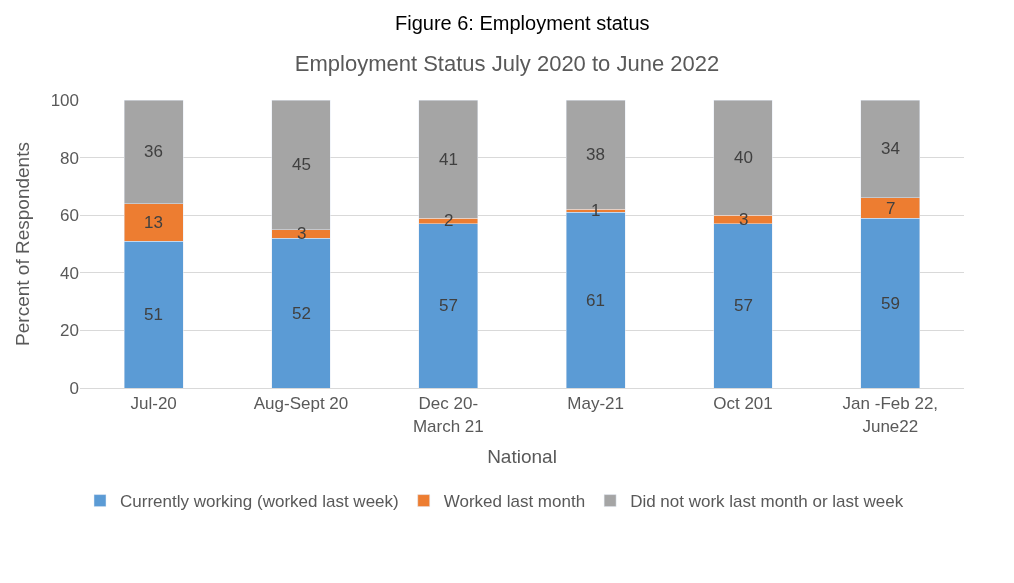 The width and height of the screenshot is (1014, 583). Describe the element at coordinates (507, 63) in the screenshot. I see `chart-title: Employment Status July 2020 to June 2022` at that location.